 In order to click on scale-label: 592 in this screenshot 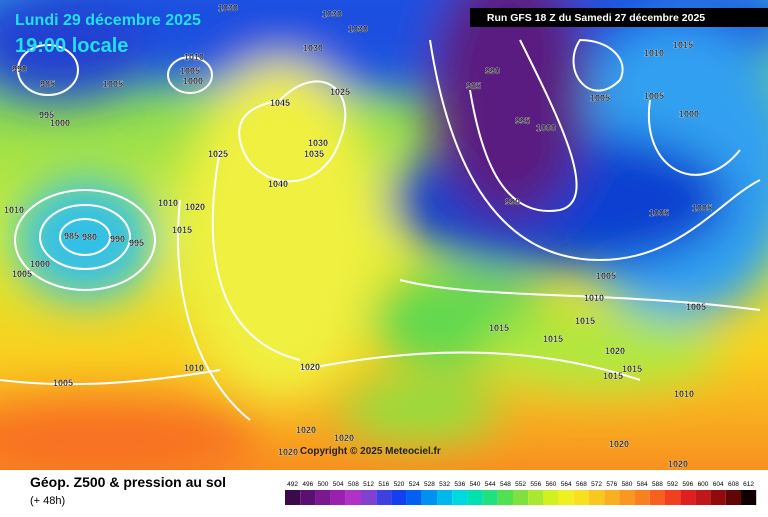, I will do `click(672, 484)`.